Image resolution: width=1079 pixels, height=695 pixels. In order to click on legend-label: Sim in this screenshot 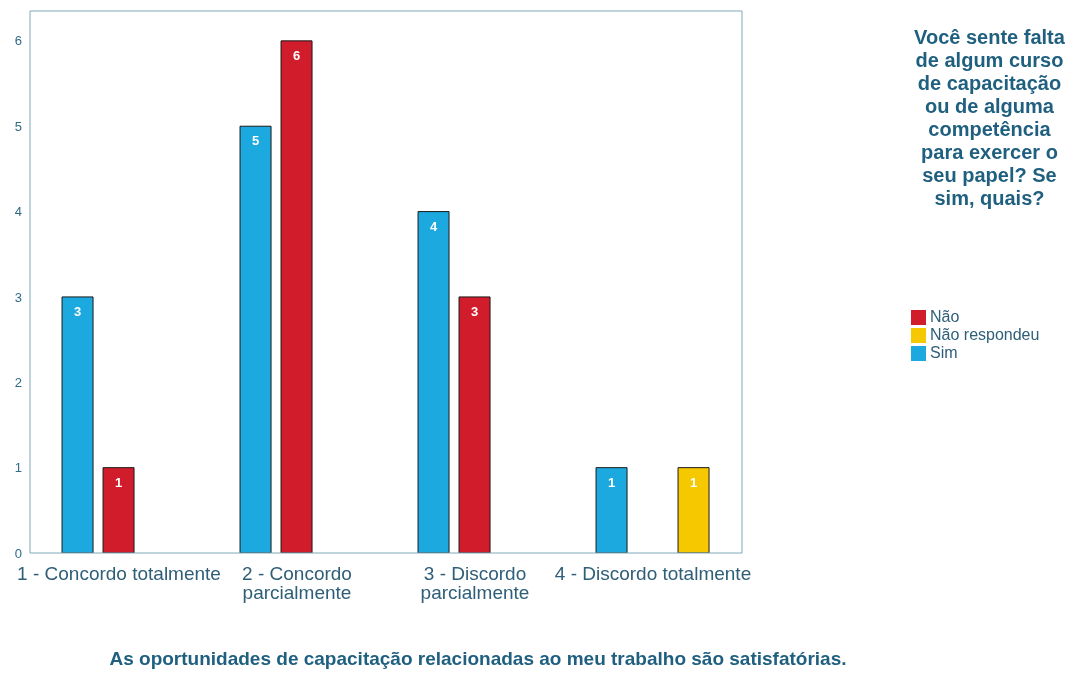, I will do `click(944, 352)`.